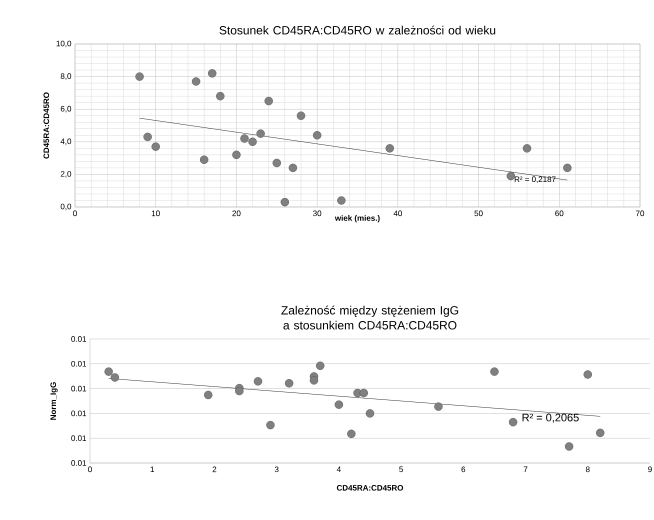  Describe the element at coordinates (550, 418) in the screenshot. I see `annotation: R² = 0,2065` at that location.